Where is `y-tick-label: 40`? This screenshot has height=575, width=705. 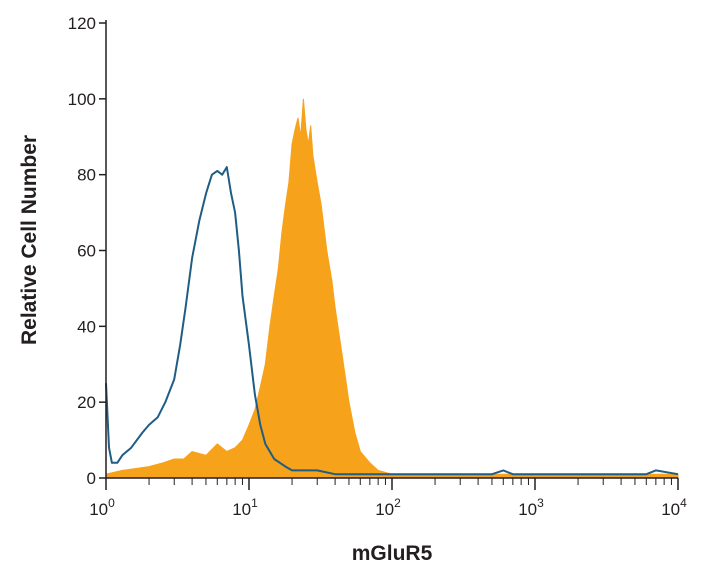 y-tick-label: 40 is located at coordinates (86, 326).